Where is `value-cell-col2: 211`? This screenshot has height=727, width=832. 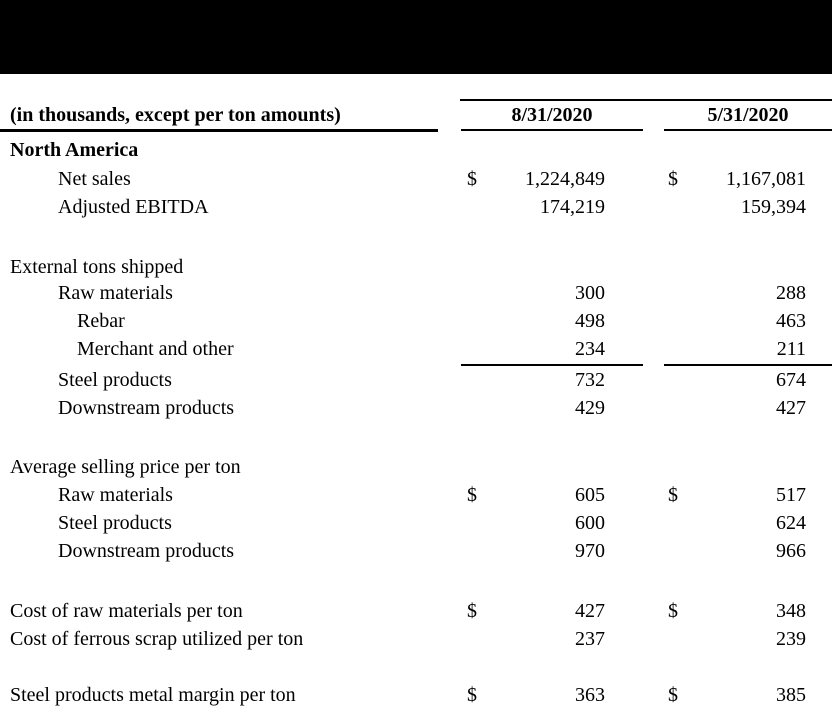 value-cell-col2: 211 is located at coordinates (748, 349).